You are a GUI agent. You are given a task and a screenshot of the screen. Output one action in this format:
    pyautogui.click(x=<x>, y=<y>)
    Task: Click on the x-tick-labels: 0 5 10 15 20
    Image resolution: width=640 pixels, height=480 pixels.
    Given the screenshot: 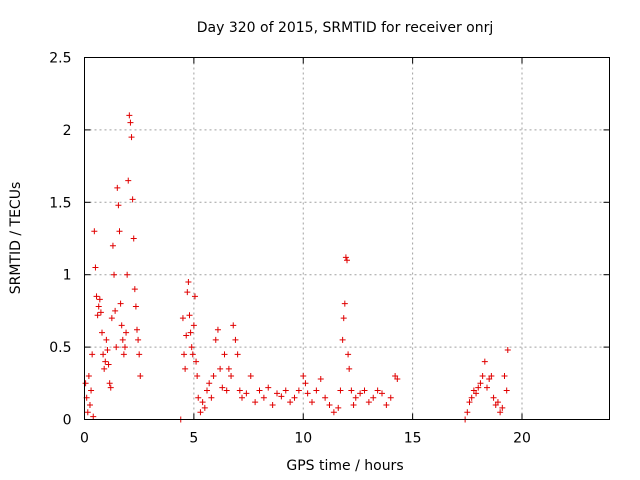 What is the action you would take?
    pyautogui.click(x=305, y=439)
    